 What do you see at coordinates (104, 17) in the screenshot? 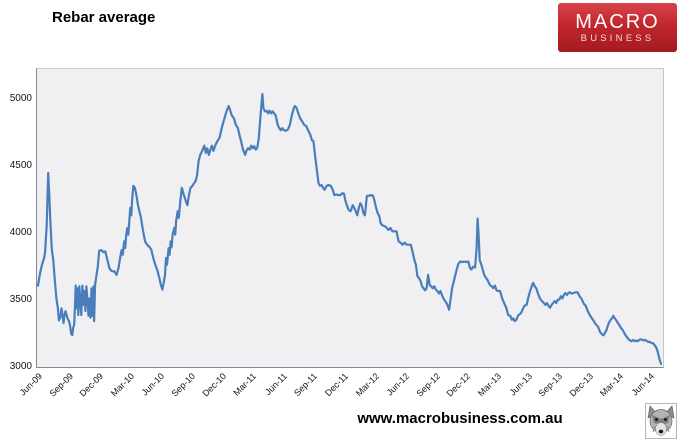
I see `page-title: Rebar average` at bounding box center [104, 17].